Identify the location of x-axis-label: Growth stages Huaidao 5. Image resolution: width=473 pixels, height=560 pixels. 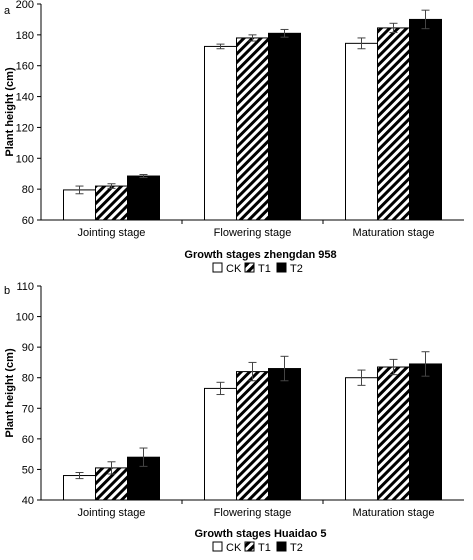
(260, 534).